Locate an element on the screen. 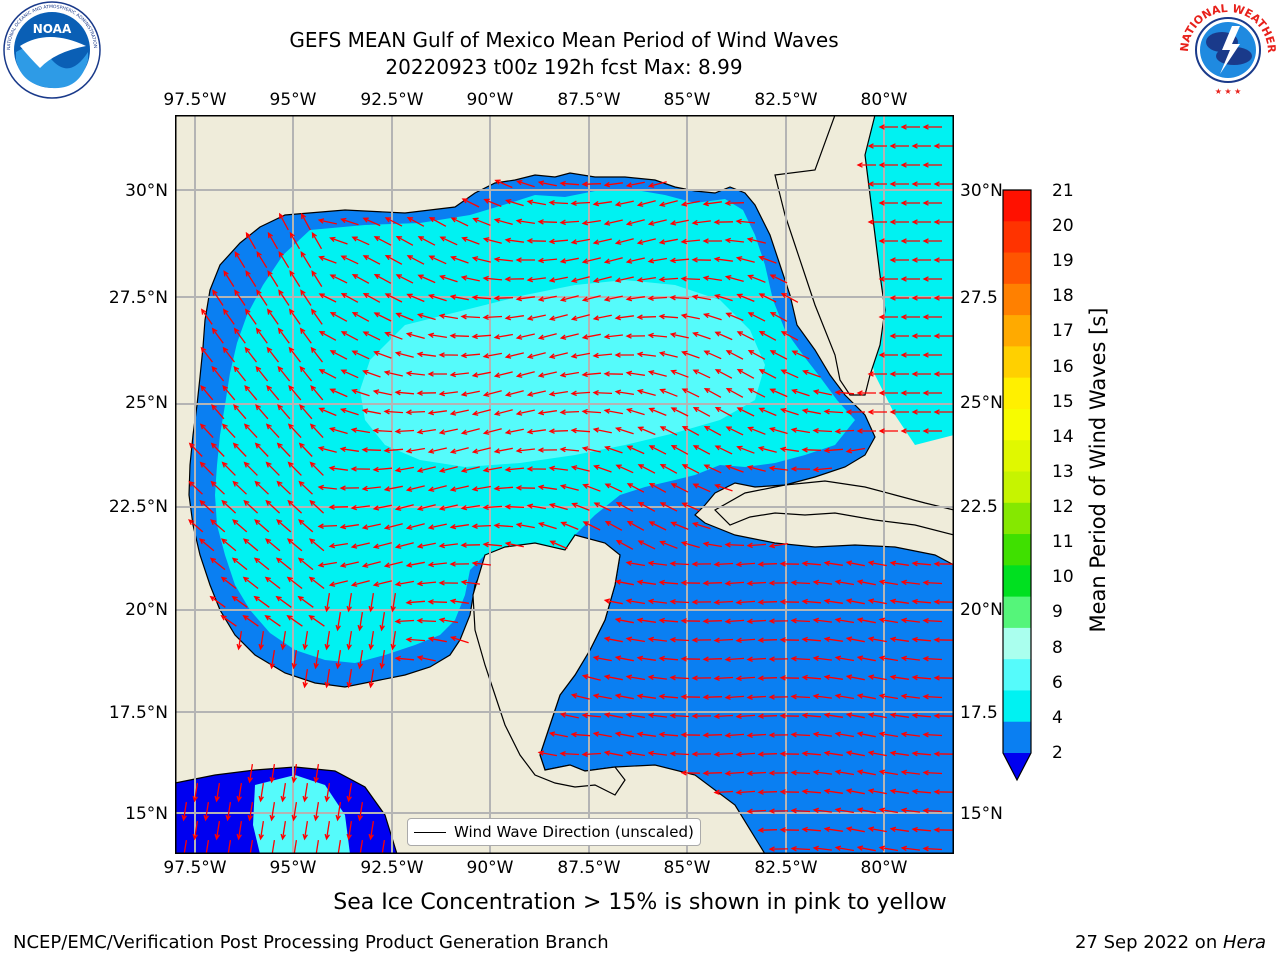 Image resolution: width=1280 pixels, height=960 pixels. lon-label: 92.5°W is located at coordinates (392, 100).